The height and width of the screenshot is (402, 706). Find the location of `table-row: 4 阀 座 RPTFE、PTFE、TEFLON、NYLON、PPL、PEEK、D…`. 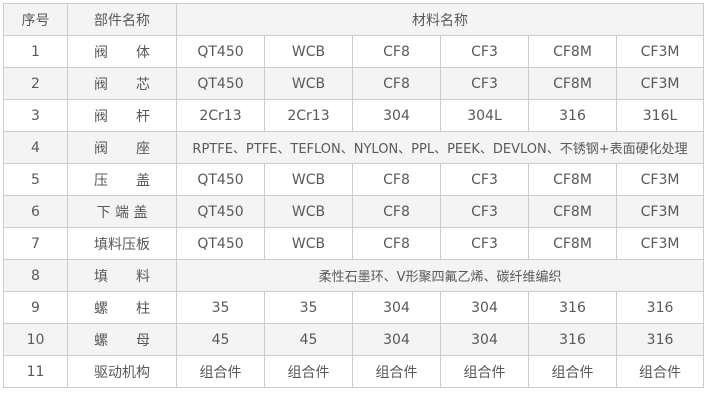

table-row: 4 阀 座 RPTFE、PTFE、TEFLON、NYLON、PPL、PEEK、D… is located at coordinates (354, 147).